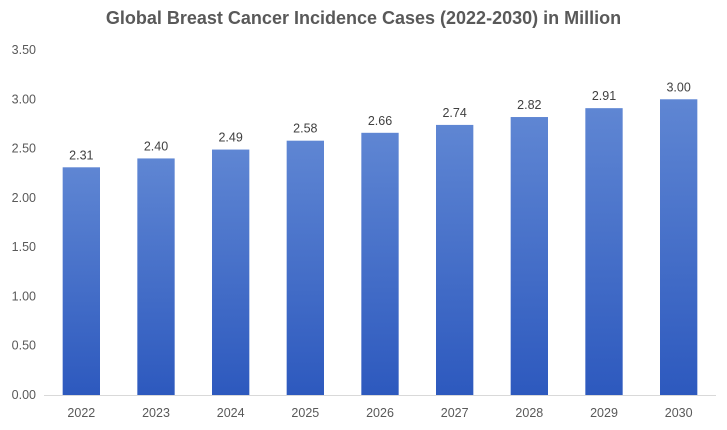 The width and height of the screenshot is (727, 430). What do you see at coordinates (455, 413) in the screenshot?
I see `x-tick-label-2027: 2027` at bounding box center [455, 413].